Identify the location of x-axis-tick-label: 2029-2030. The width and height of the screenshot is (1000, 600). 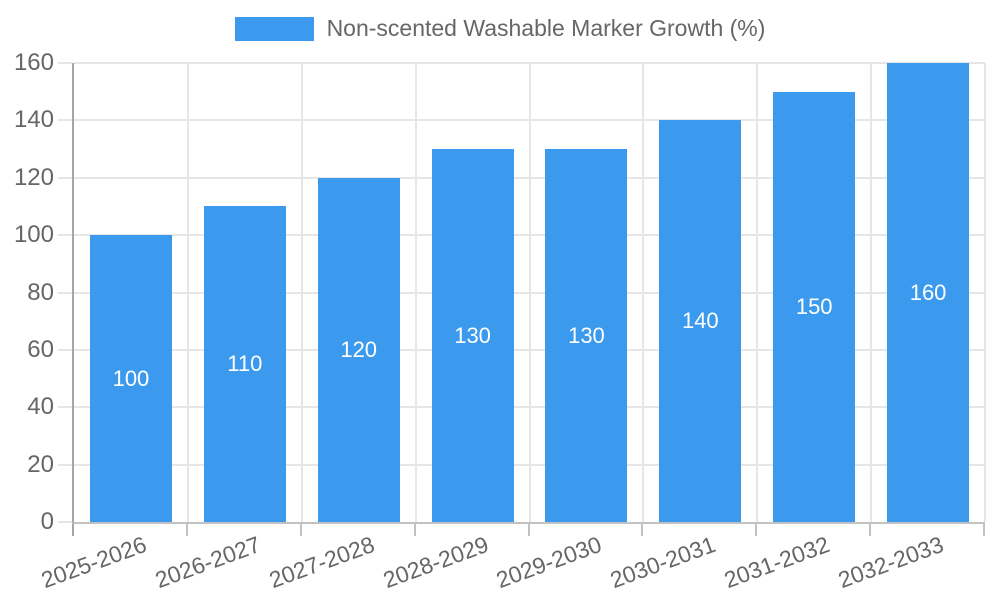
(549, 562).